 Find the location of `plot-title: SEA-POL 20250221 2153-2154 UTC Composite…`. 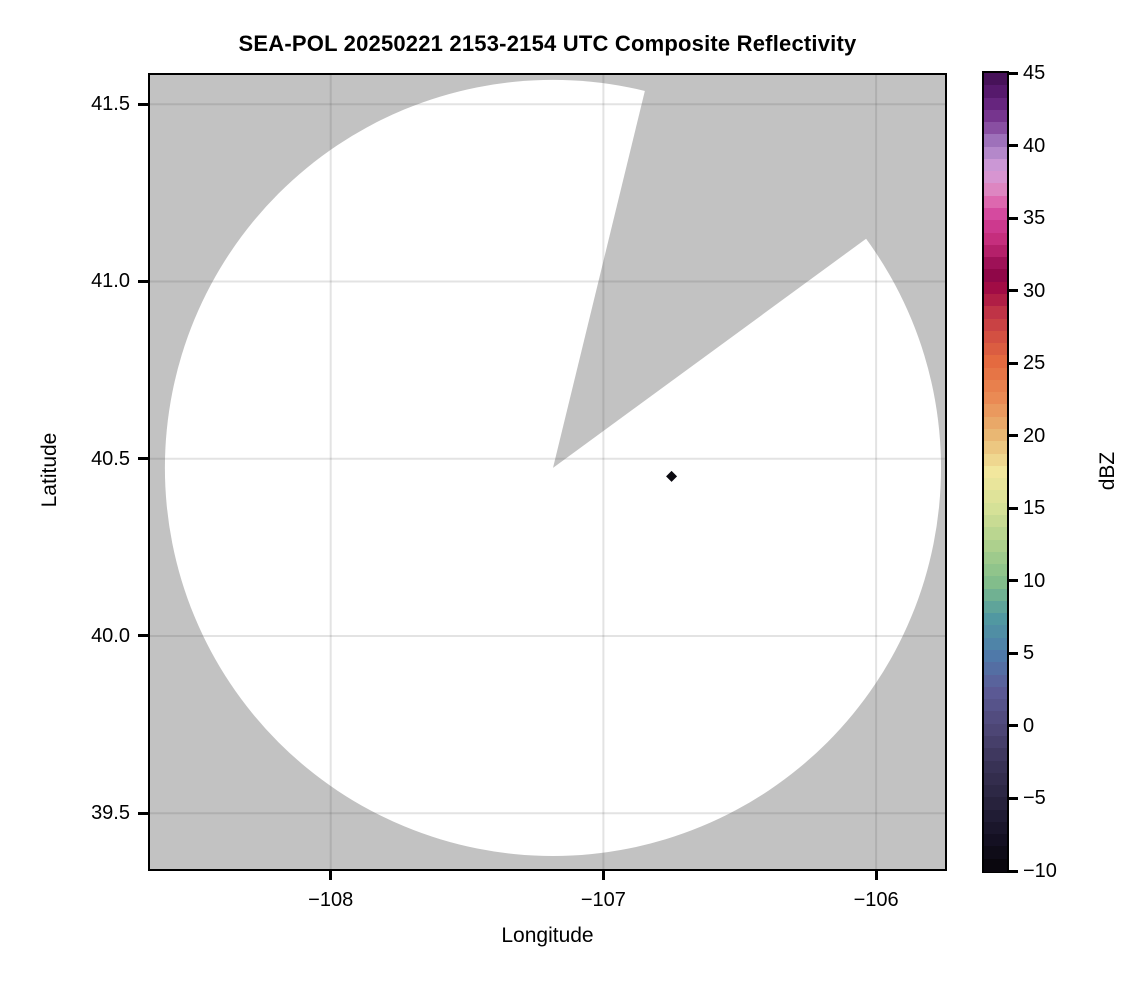

plot-title: SEA-POL 20250221 2153-2154 UTC Composite… is located at coordinates (547, 43).